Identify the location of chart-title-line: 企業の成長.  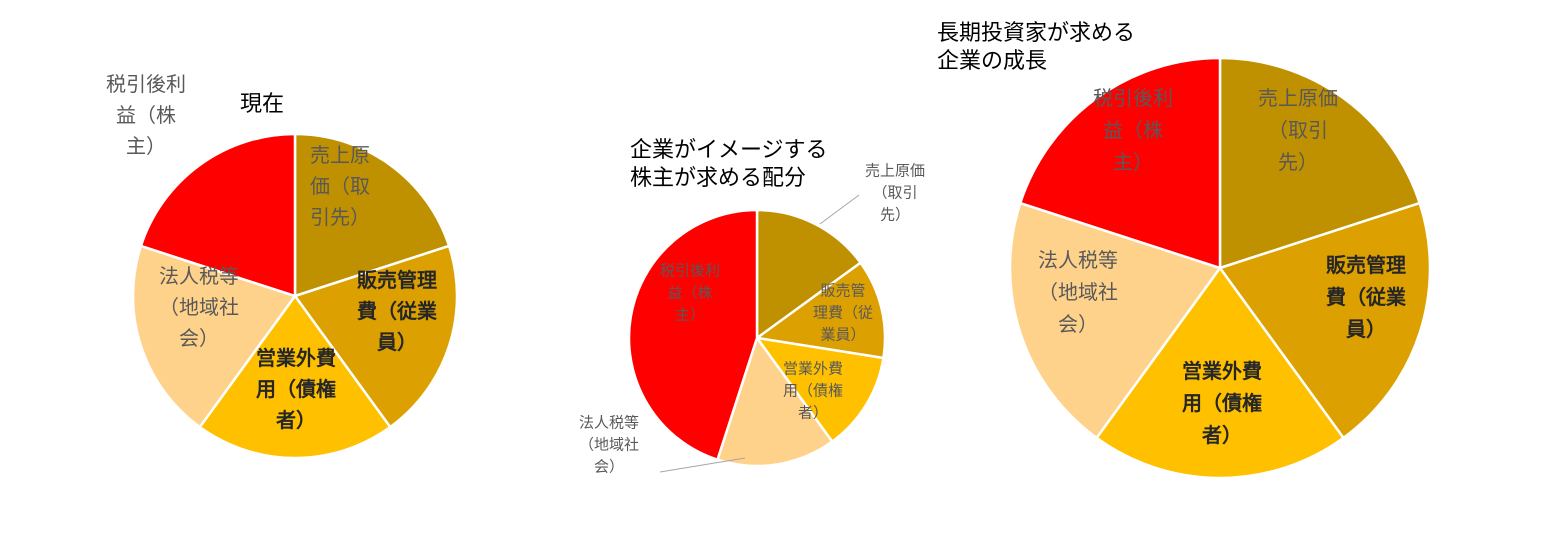
(992, 61).